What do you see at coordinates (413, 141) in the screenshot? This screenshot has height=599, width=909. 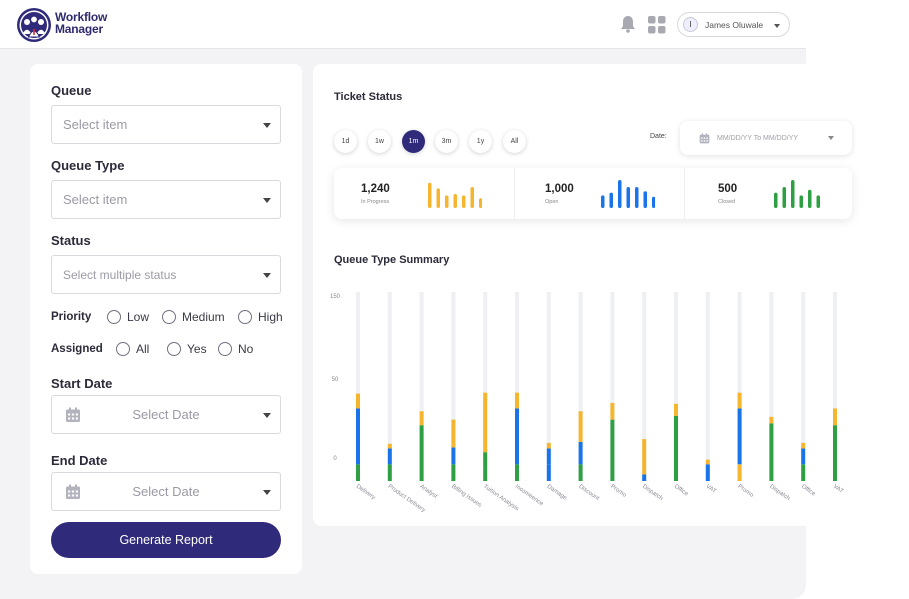 I see `range-1m-button: 1m` at bounding box center [413, 141].